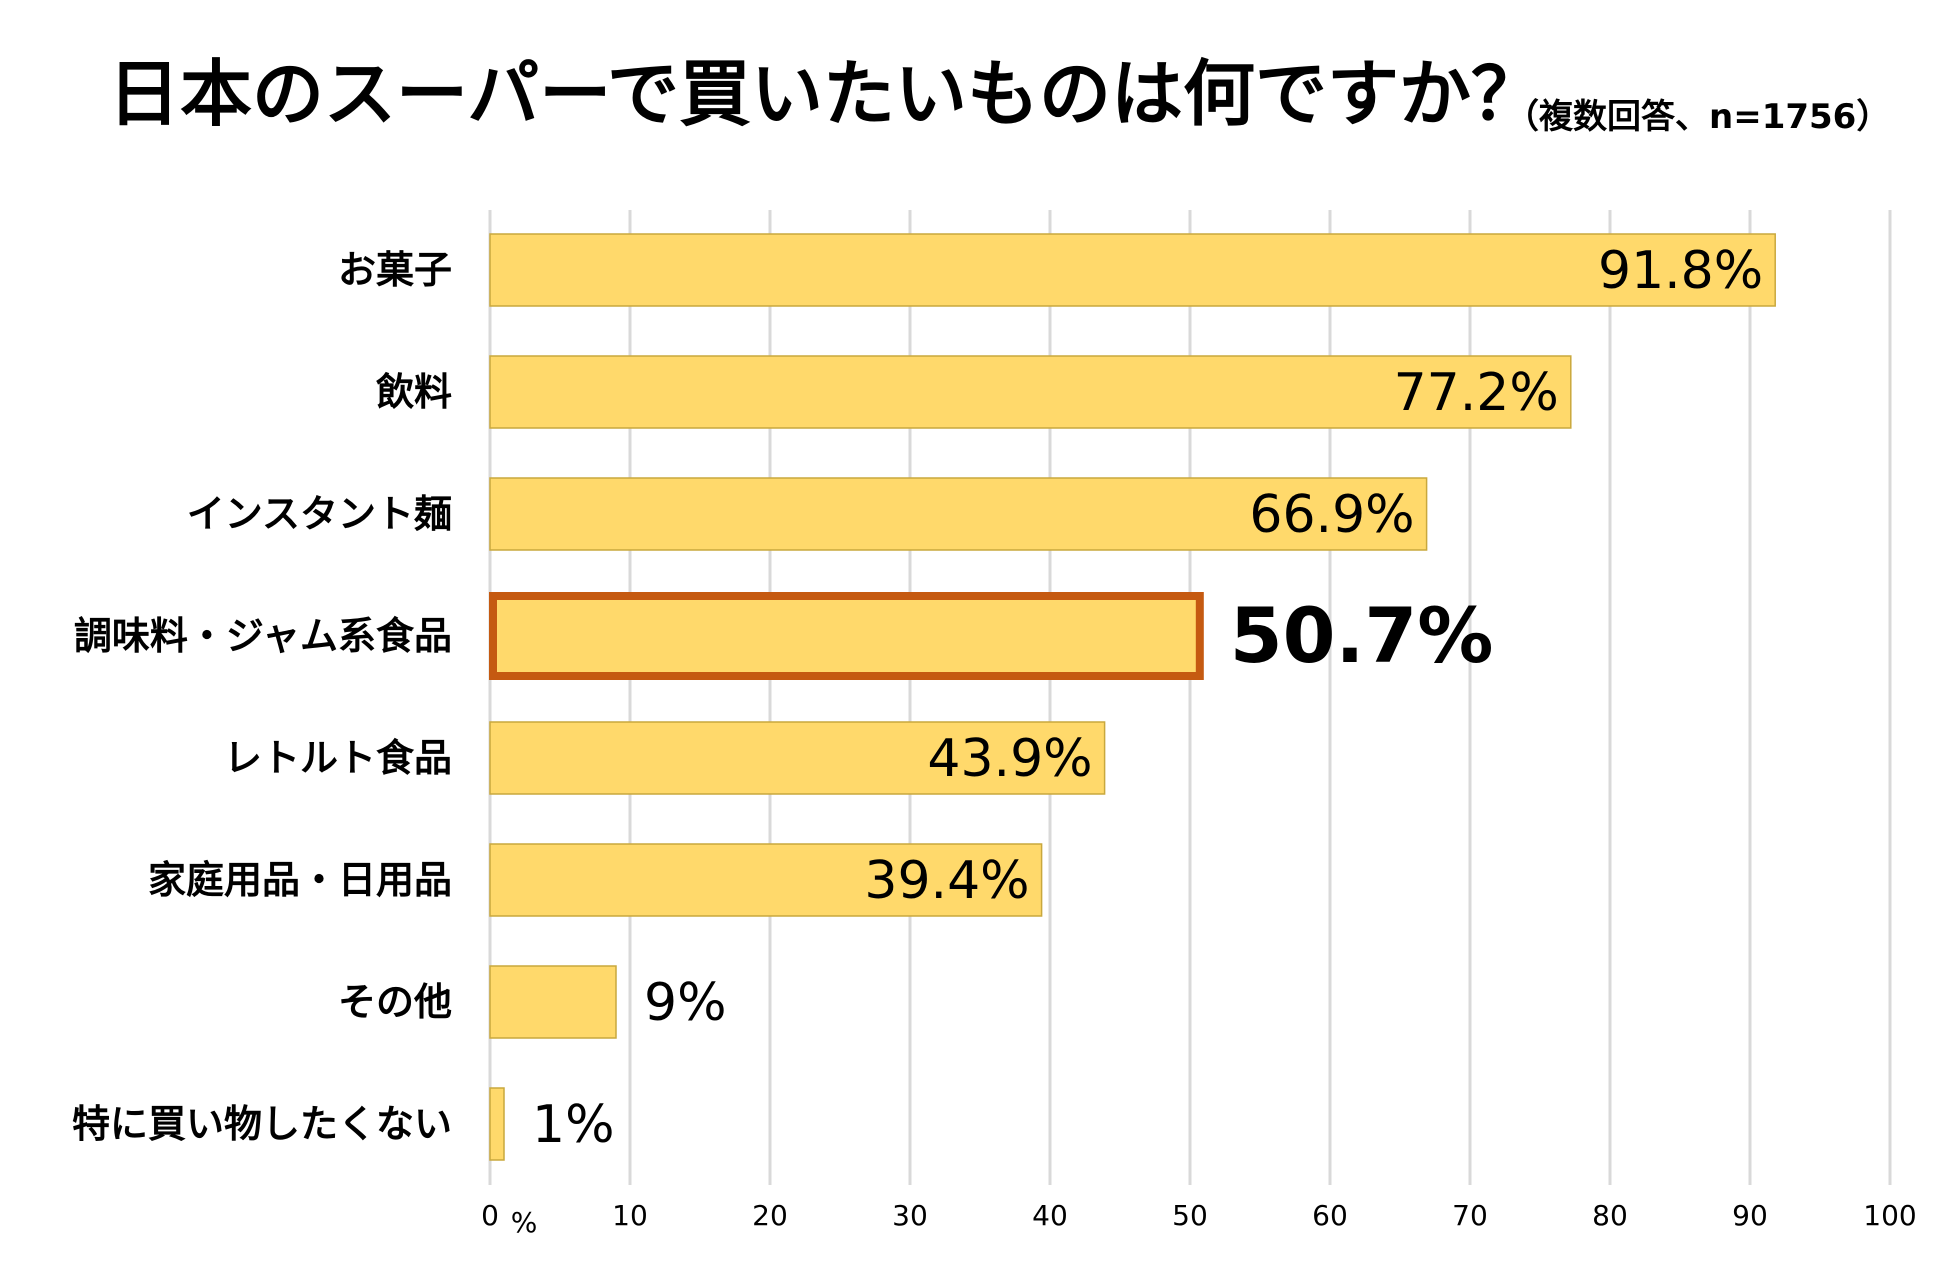  Describe the element at coordinates (685, 1003) in the screenshot. I see `data-label: 9%` at that location.